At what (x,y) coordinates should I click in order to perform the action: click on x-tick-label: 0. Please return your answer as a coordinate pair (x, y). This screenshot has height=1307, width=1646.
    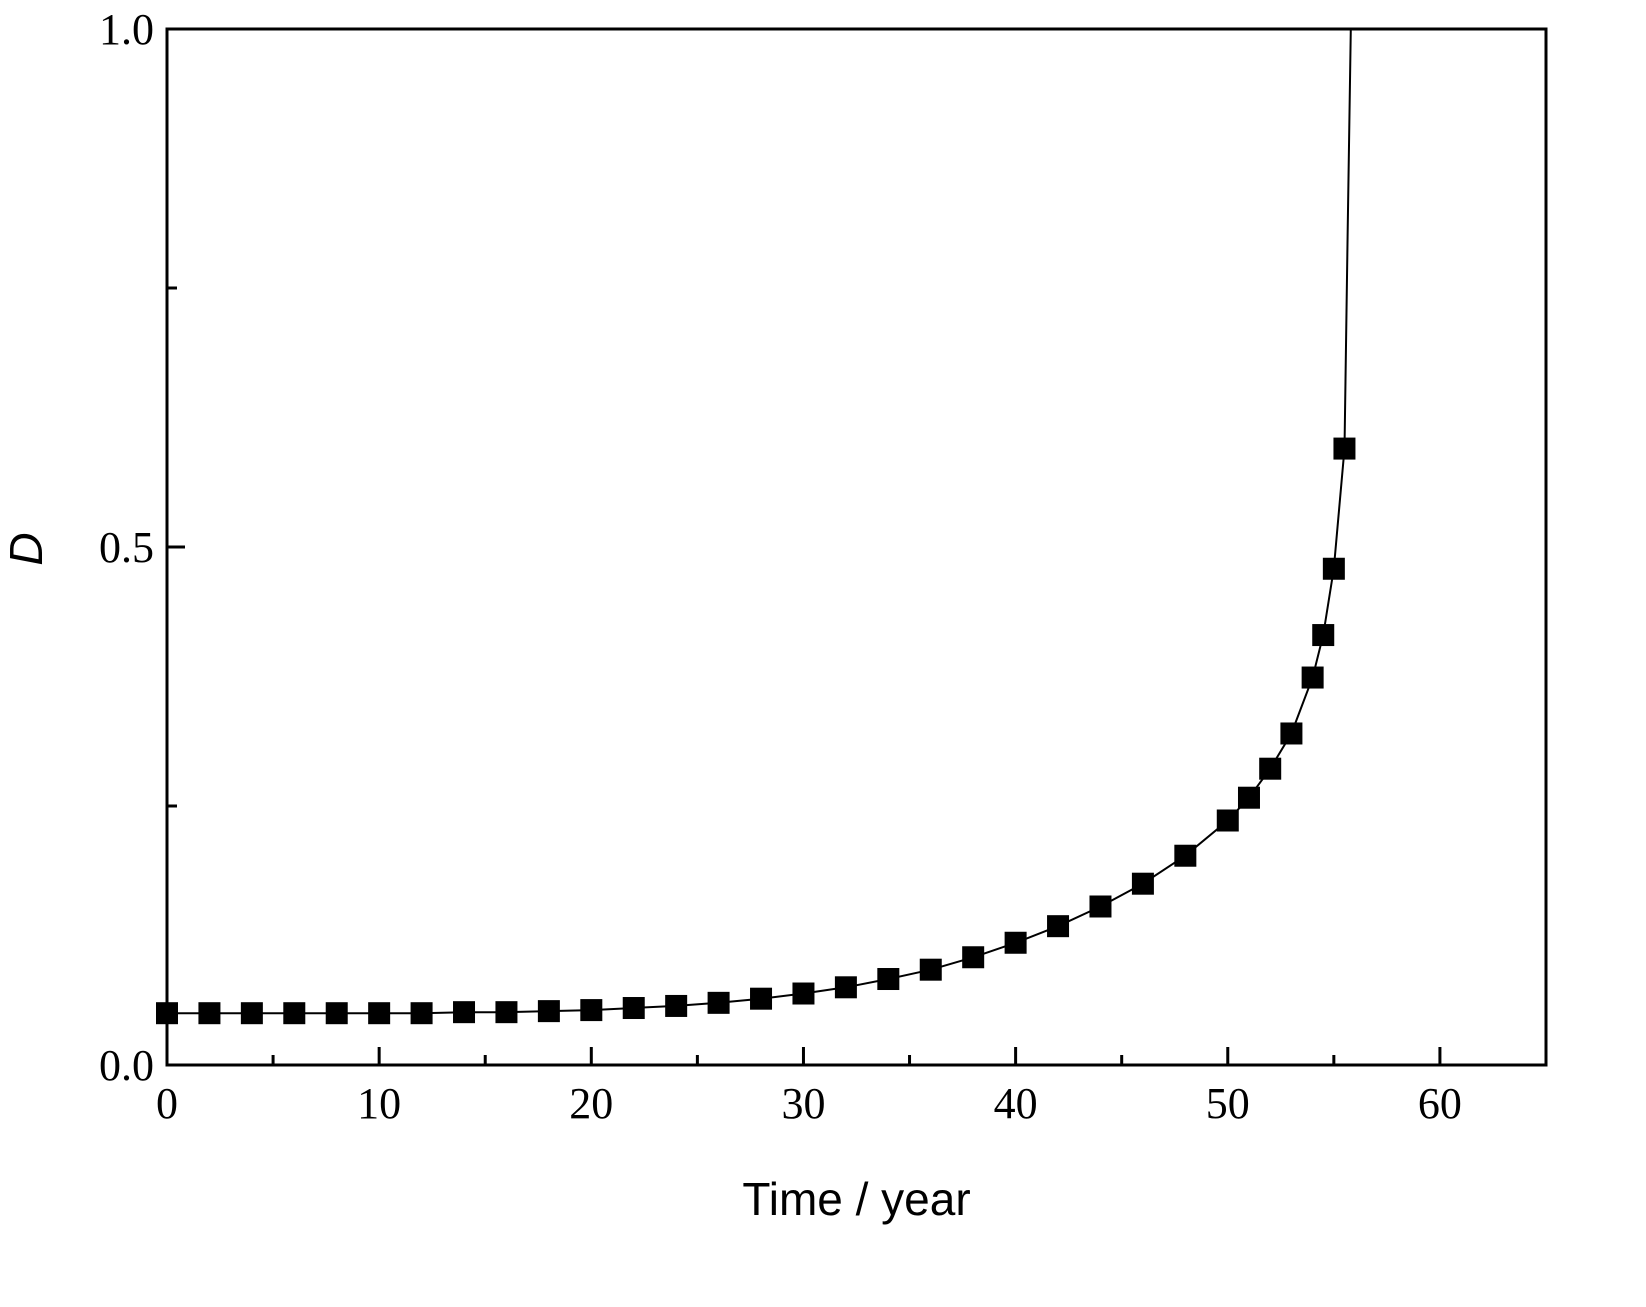
    Looking at the image, I should click on (167, 1103).